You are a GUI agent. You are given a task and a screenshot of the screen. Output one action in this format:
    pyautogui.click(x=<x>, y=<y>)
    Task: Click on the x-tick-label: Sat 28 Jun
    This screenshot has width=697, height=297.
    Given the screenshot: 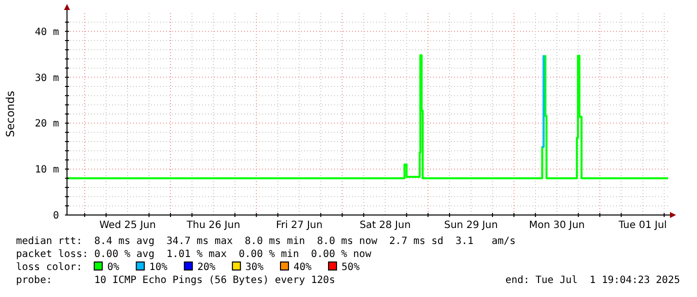 What is the action you would take?
    pyautogui.click(x=385, y=225)
    